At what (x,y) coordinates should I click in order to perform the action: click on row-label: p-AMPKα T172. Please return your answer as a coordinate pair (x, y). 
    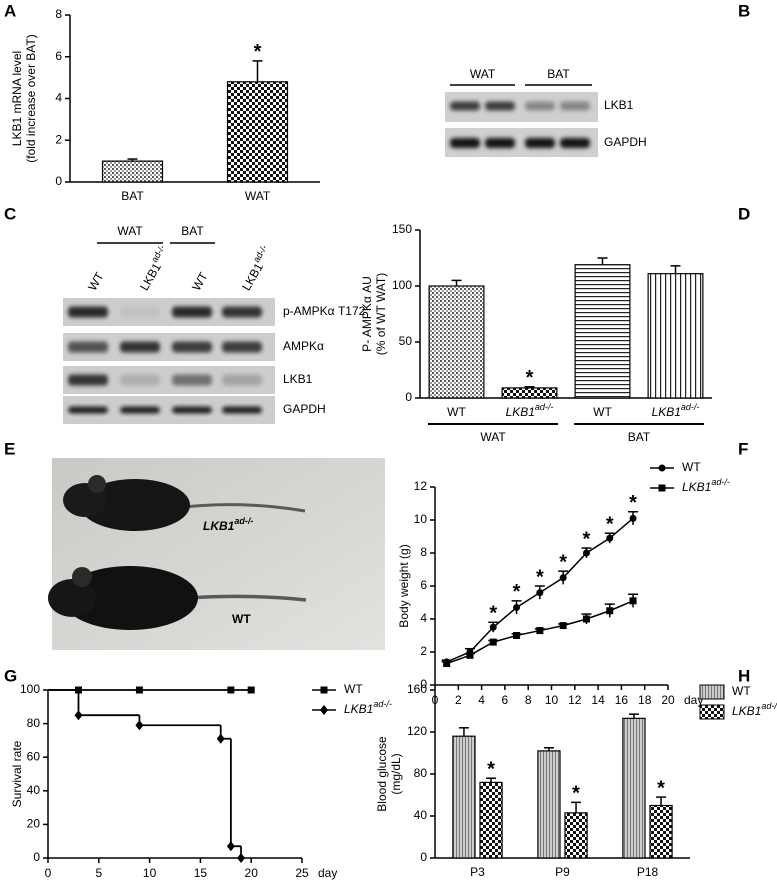
    Looking at the image, I should click on (324, 311).